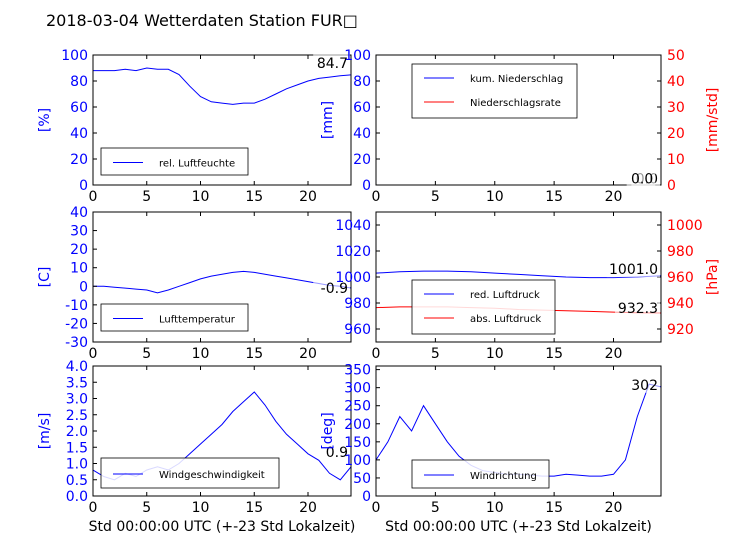 The width and height of the screenshot is (736, 556). I want to click on y-tick-label: 250, so click(357, 407).